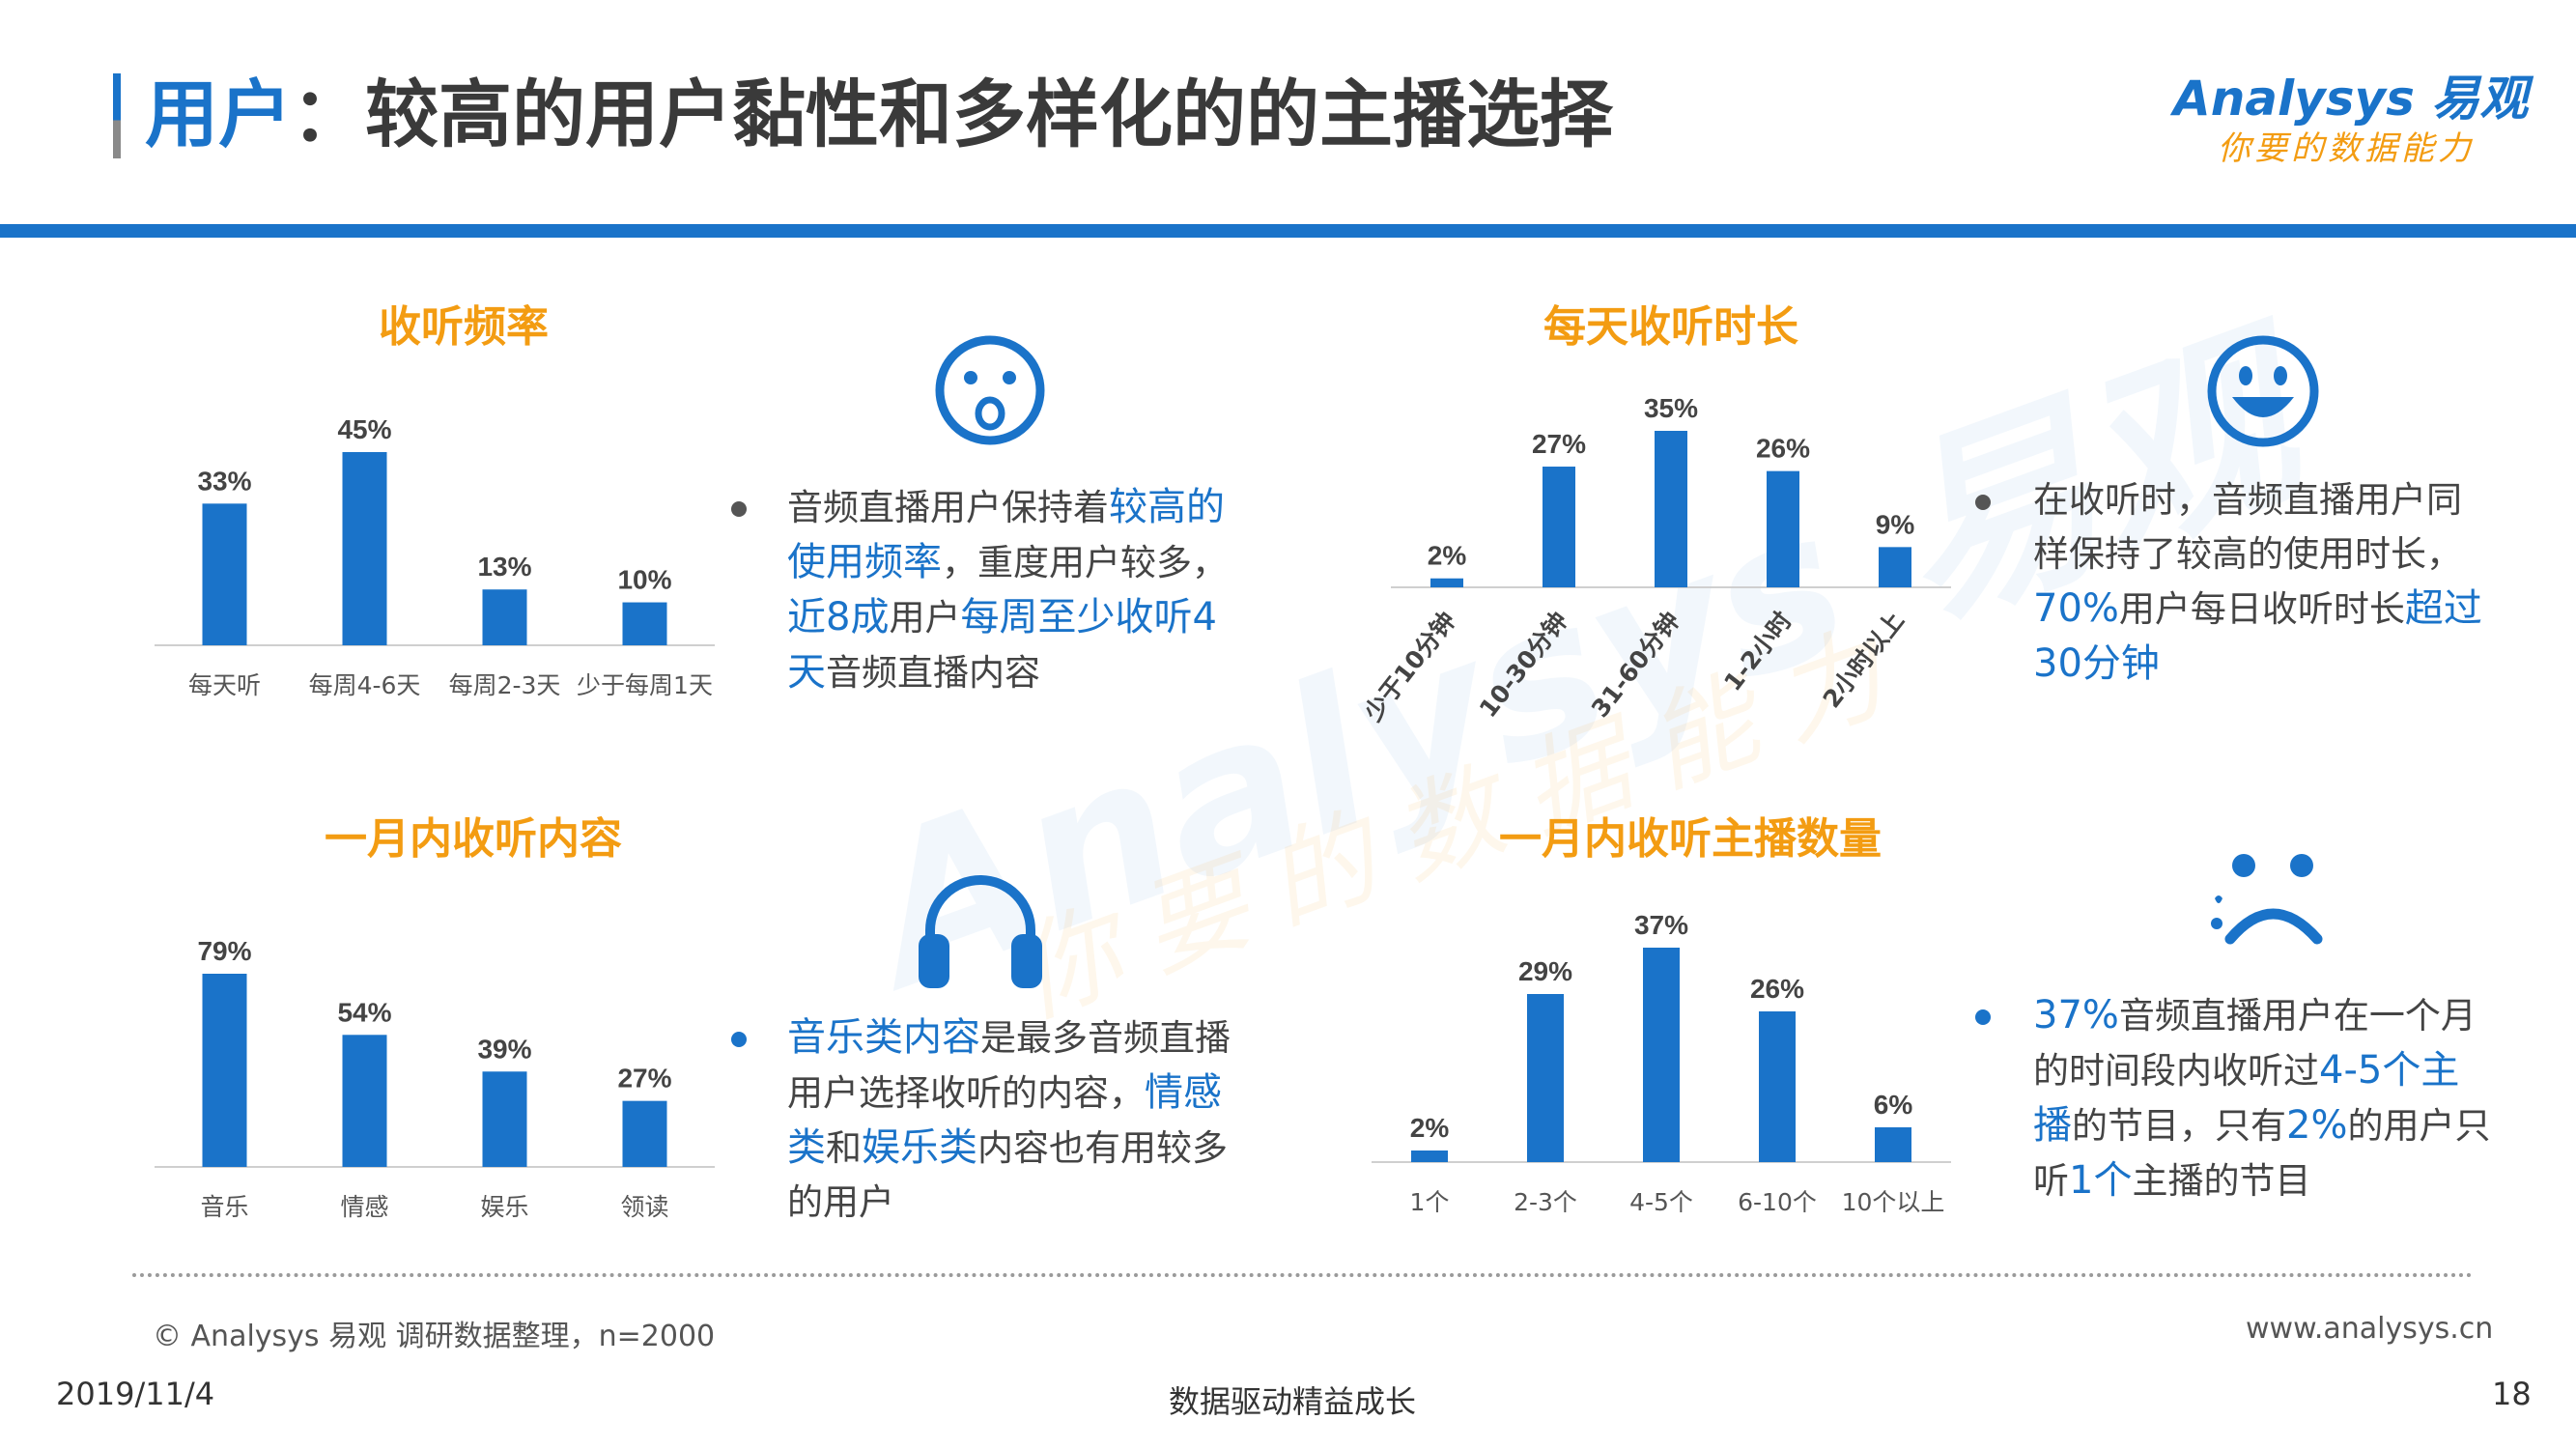 This screenshot has width=2576, height=1449. I want to click on sad-face-icon, so click(2267, 899).